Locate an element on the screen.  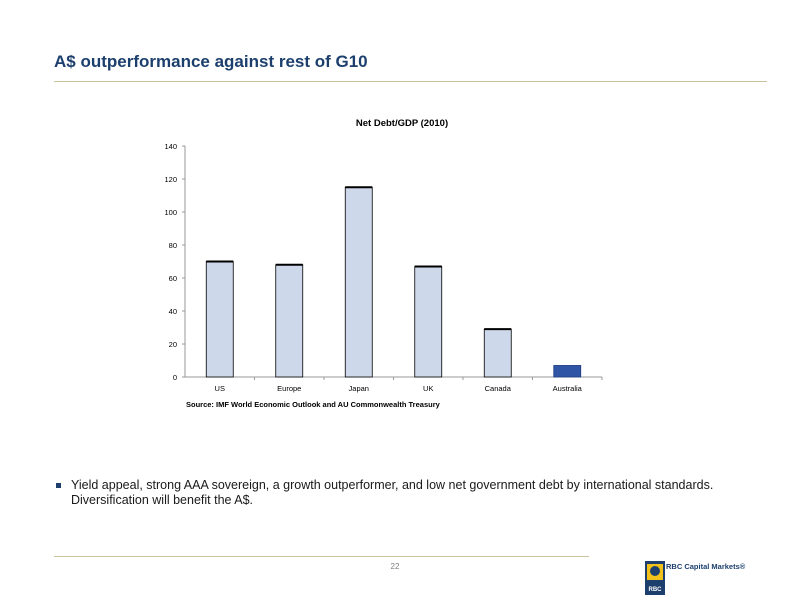
x-tick-label: Canada is located at coordinates (498, 388).